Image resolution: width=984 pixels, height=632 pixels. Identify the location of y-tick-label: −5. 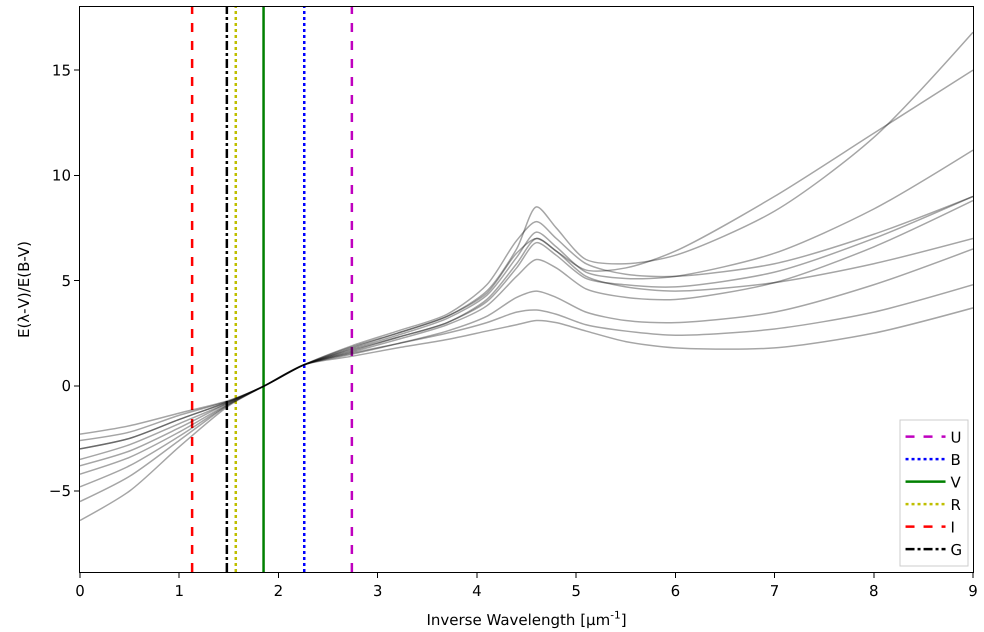
(59, 491).